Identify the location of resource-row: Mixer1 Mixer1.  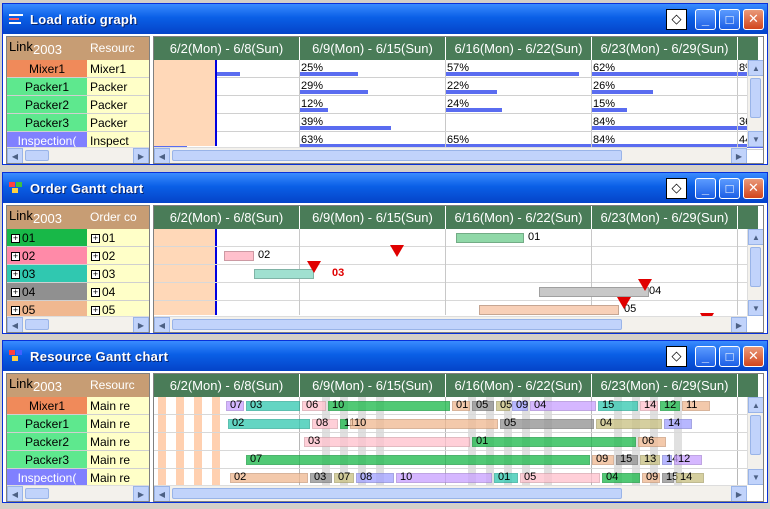
(78, 69).